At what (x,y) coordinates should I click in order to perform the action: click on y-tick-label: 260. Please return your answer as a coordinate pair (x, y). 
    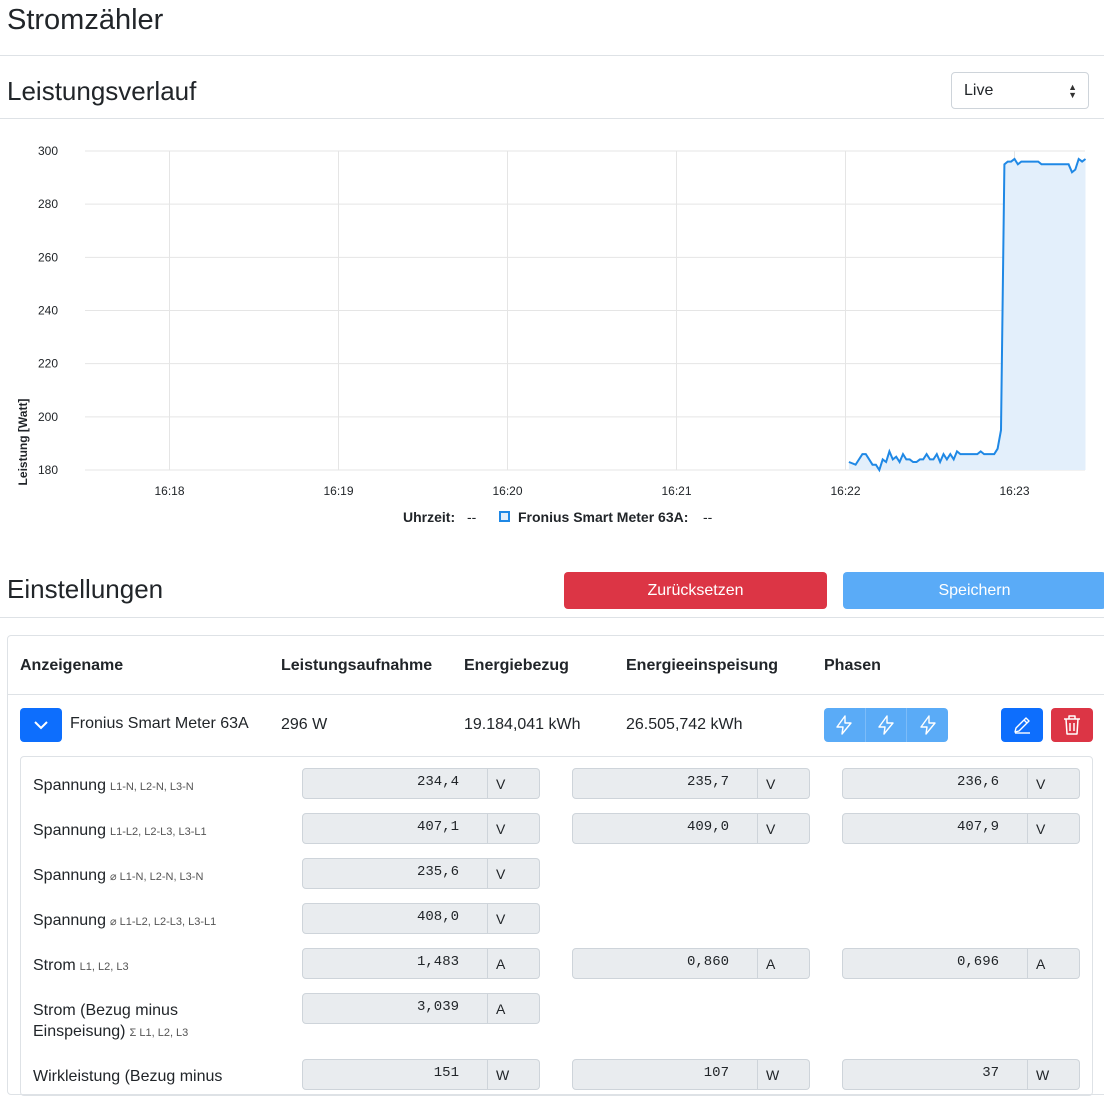
    Looking at the image, I should click on (48, 257).